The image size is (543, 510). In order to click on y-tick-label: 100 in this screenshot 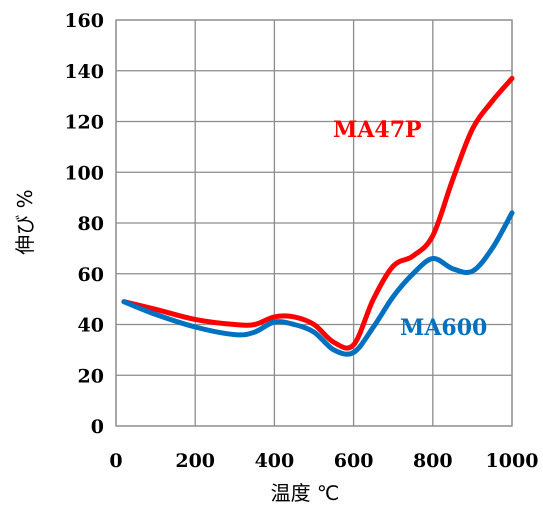, I will do `click(84, 173)`.